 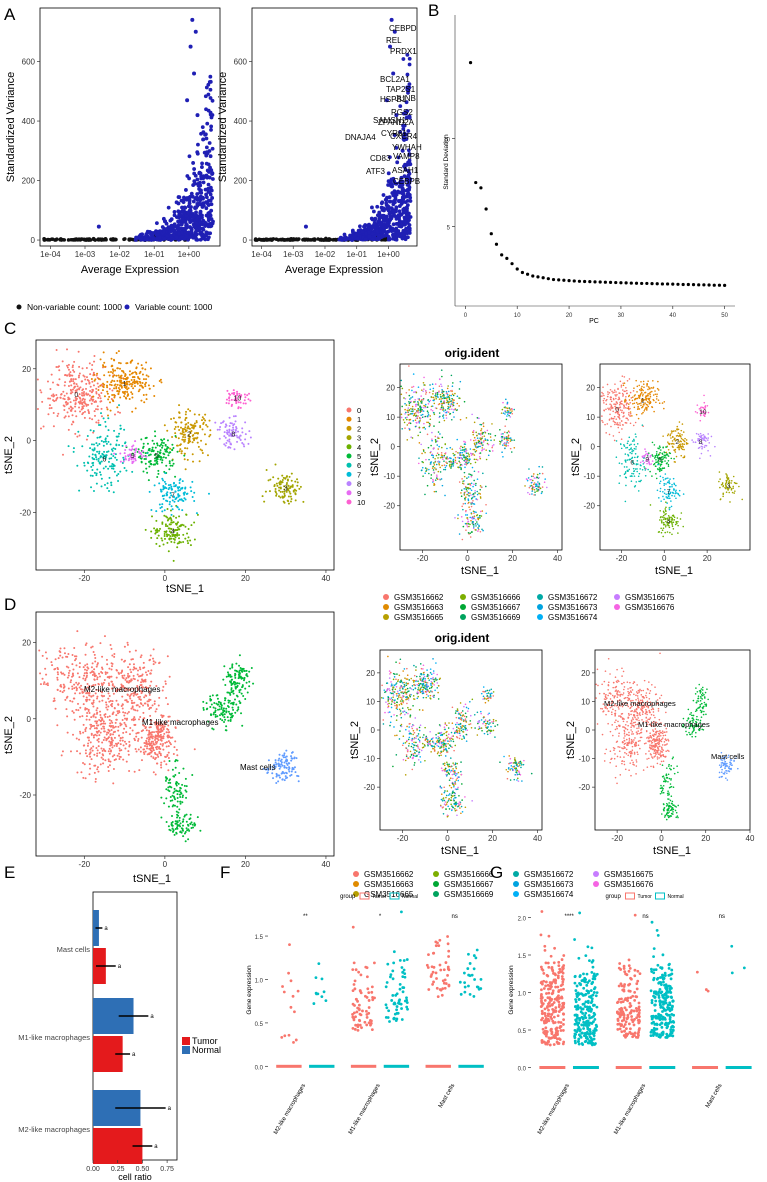 What do you see at coordinates (106, 239) in the screenshot?
I see `nonvariable-point` at bounding box center [106, 239].